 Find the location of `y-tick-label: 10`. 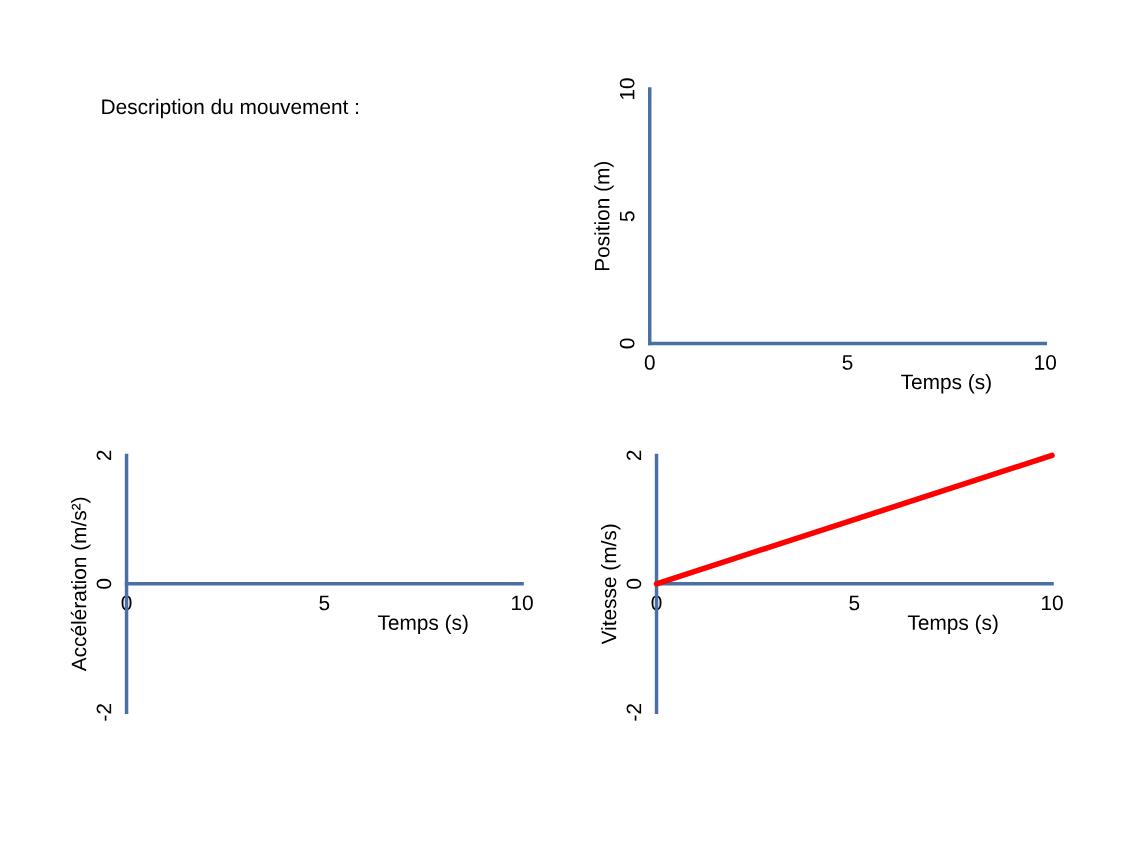

y-tick-label: 10 is located at coordinates (627, 89).